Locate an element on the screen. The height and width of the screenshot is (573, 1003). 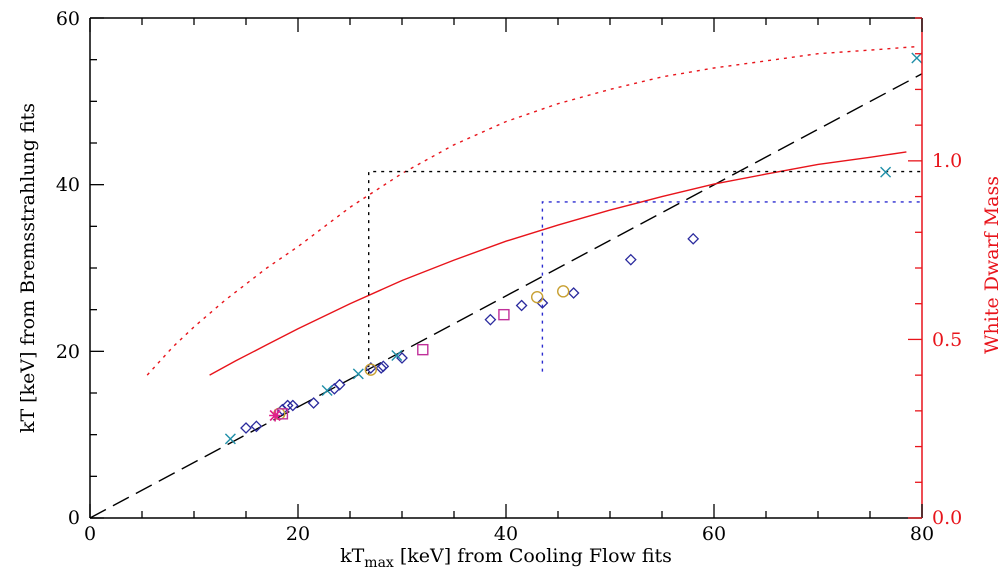
x-tick-label-40: 40 is located at coordinates (506, 534).